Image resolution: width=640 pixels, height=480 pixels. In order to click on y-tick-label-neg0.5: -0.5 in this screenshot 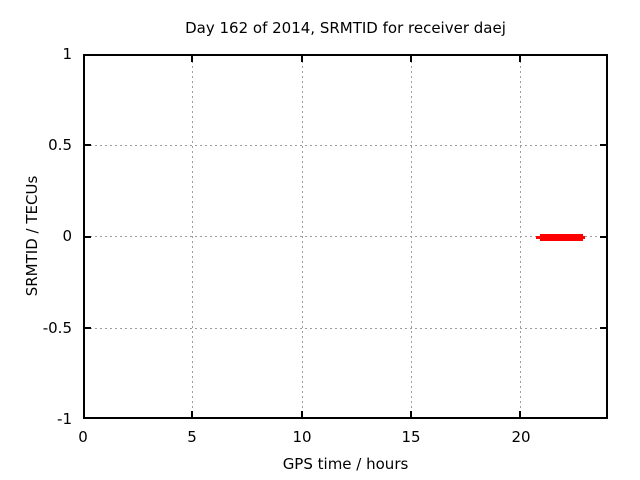, I will do `click(57, 328)`.